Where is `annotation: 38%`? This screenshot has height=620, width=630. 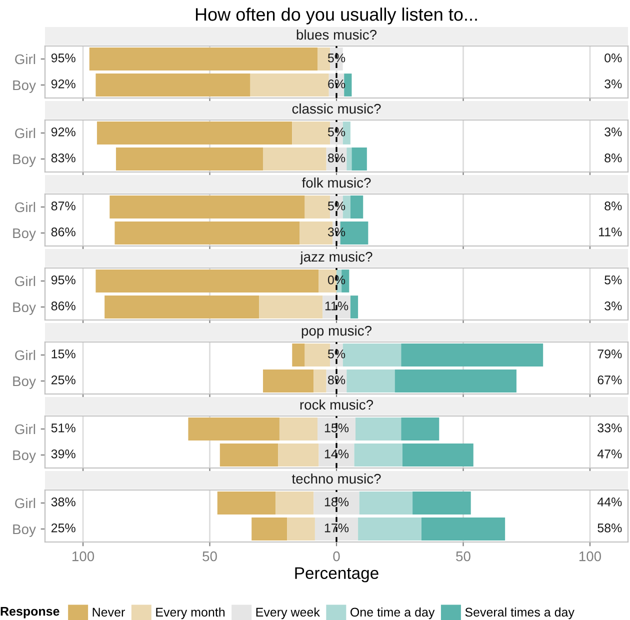
annotation: 38% is located at coordinates (63, 502).